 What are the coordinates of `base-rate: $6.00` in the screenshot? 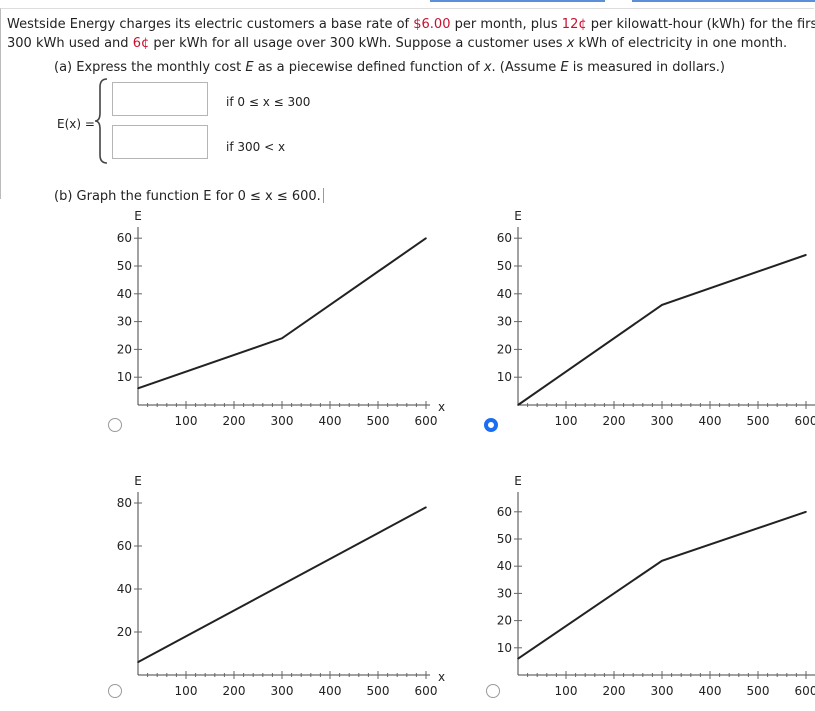 It's located at (432, 24).